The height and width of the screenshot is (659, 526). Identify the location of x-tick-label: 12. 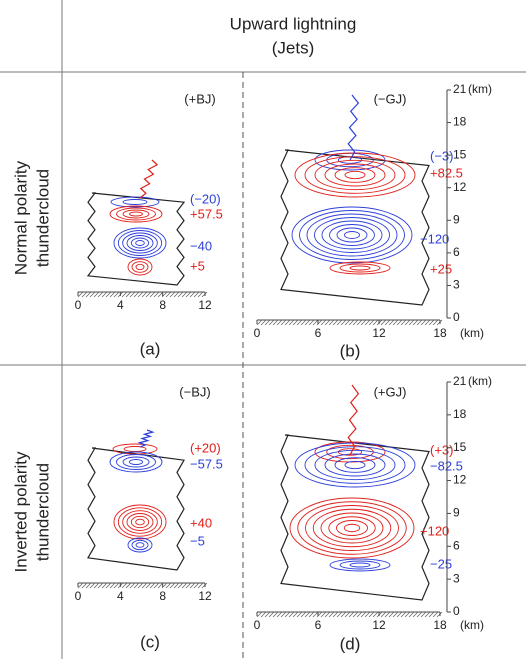
(379, 333).